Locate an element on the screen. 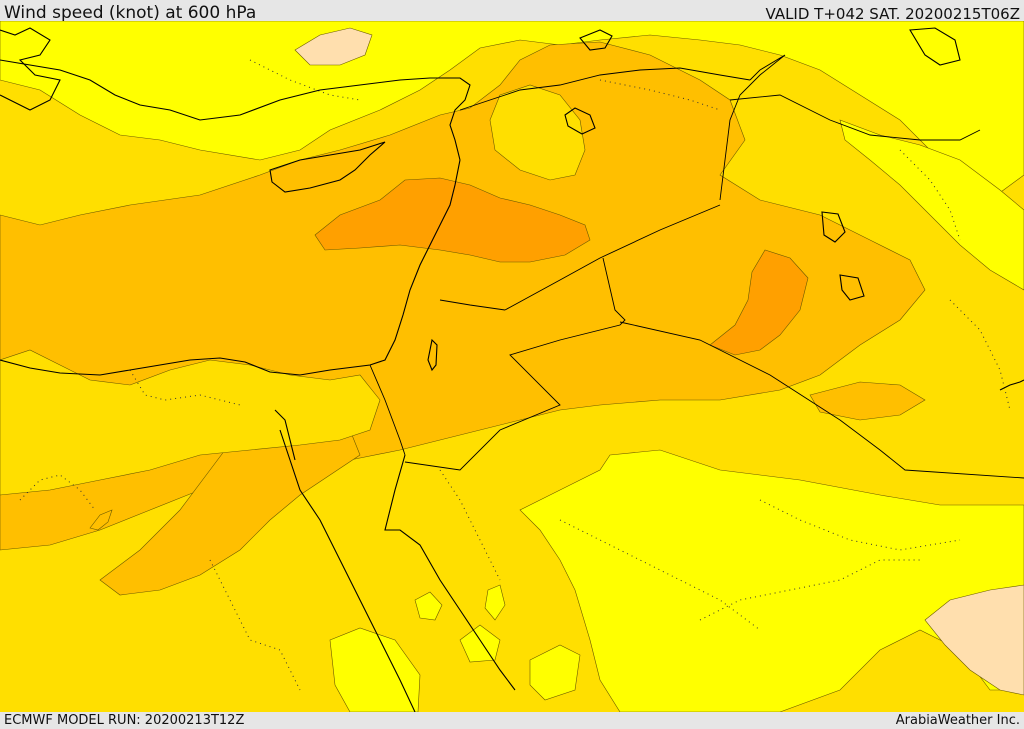  band-yellow-inner-west is located at coordinates (190, 422).